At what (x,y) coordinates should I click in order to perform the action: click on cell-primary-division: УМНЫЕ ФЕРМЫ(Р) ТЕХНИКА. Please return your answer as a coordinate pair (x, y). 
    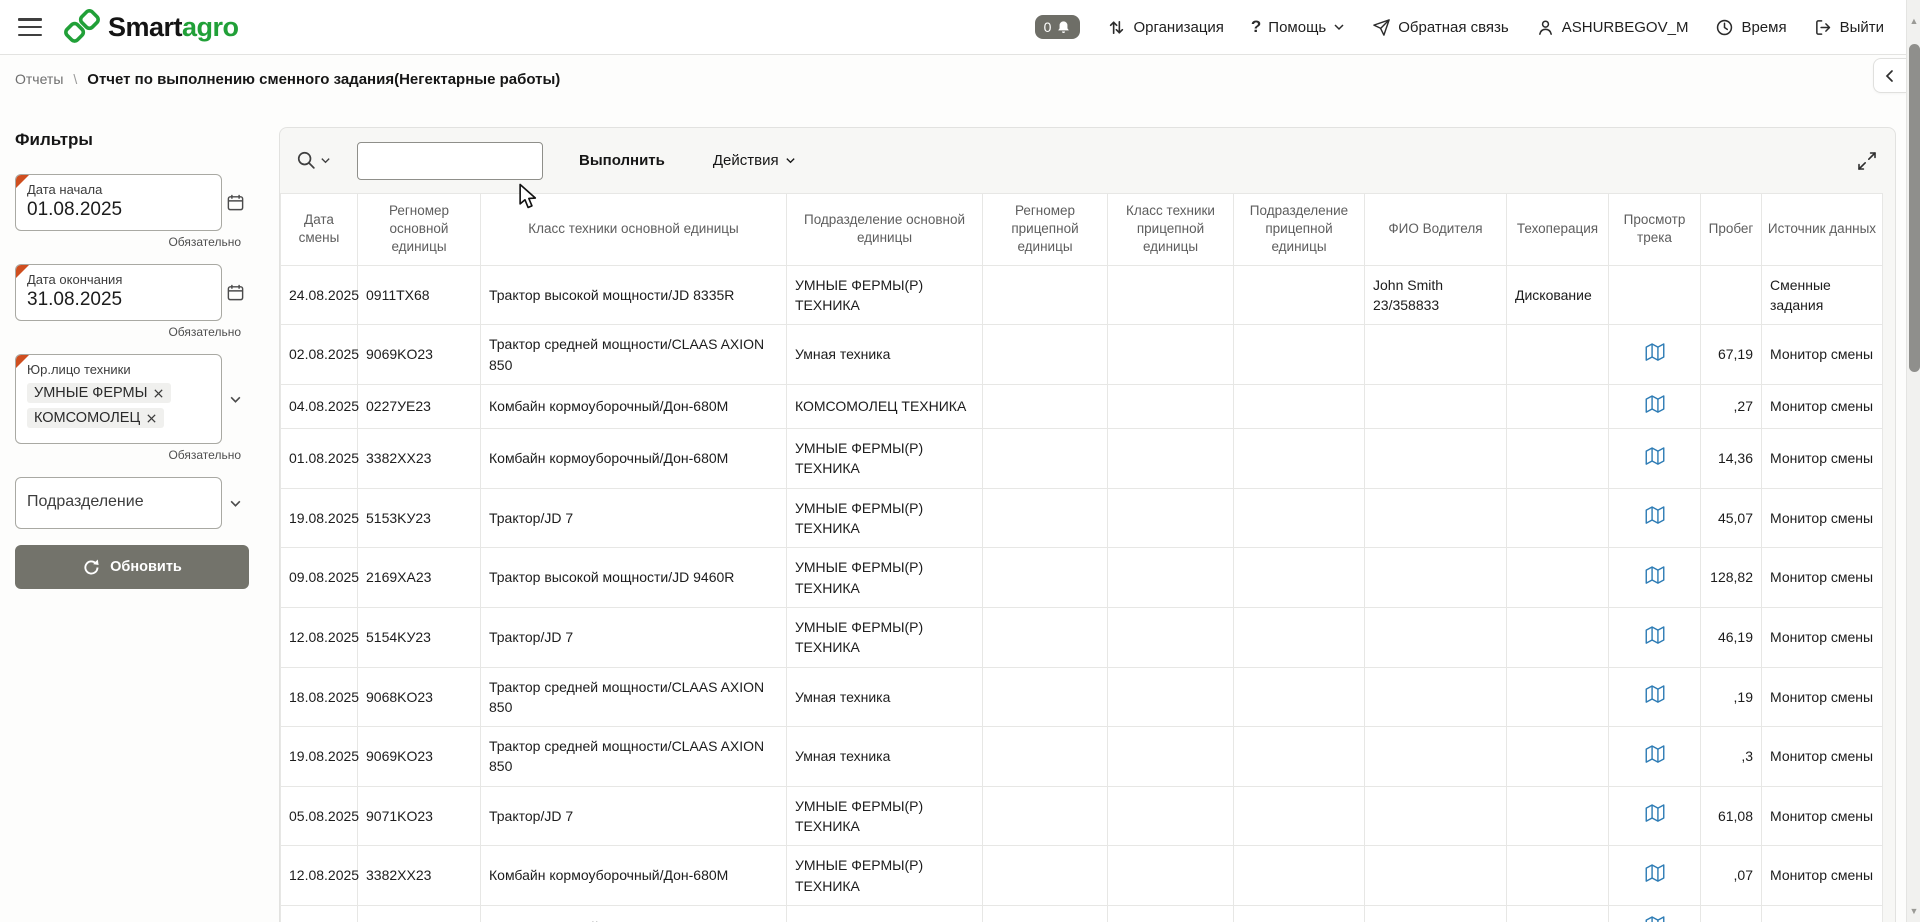
    Looking at the image, I should click on (884, 458).